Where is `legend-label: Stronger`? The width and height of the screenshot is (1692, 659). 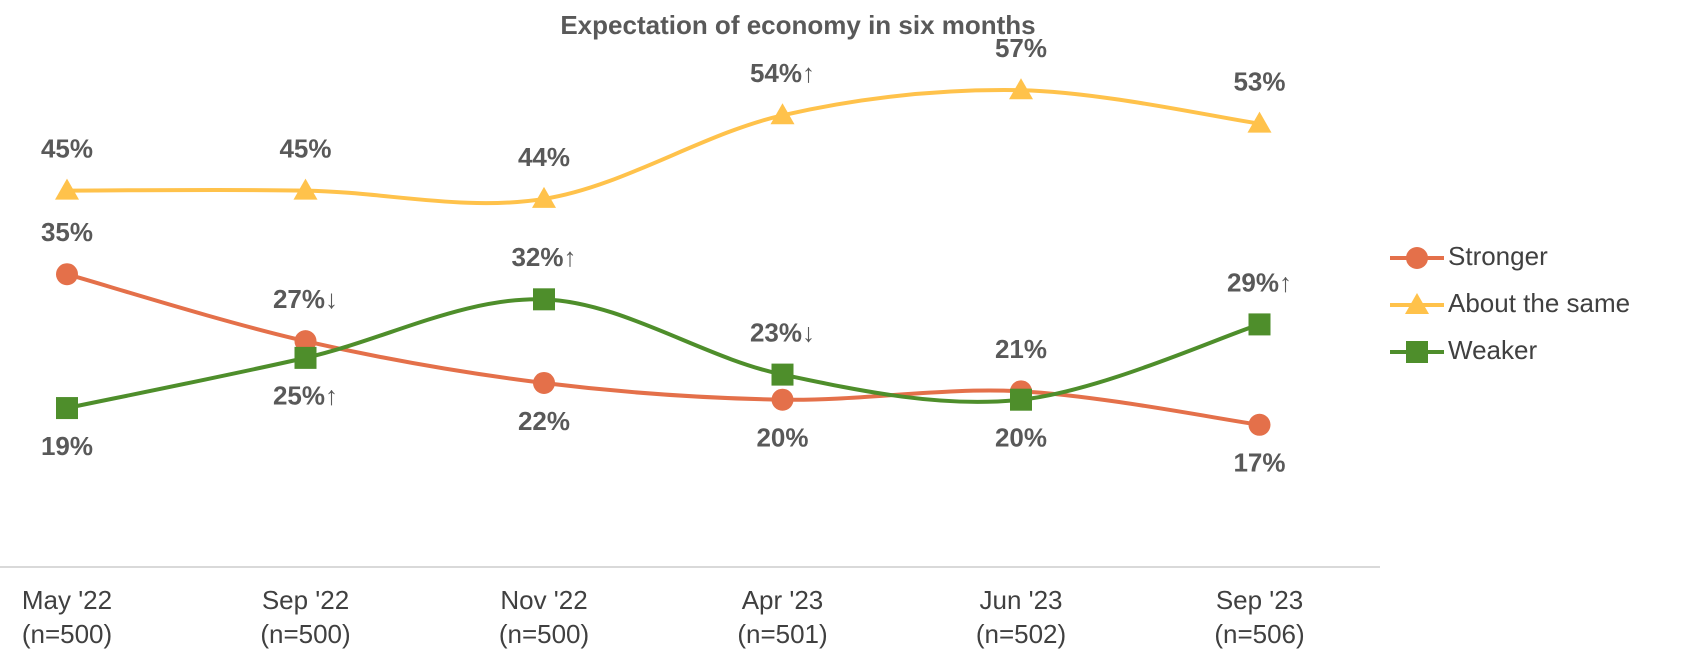
legend-label: Stronger is located at coordinates (1498, 256).